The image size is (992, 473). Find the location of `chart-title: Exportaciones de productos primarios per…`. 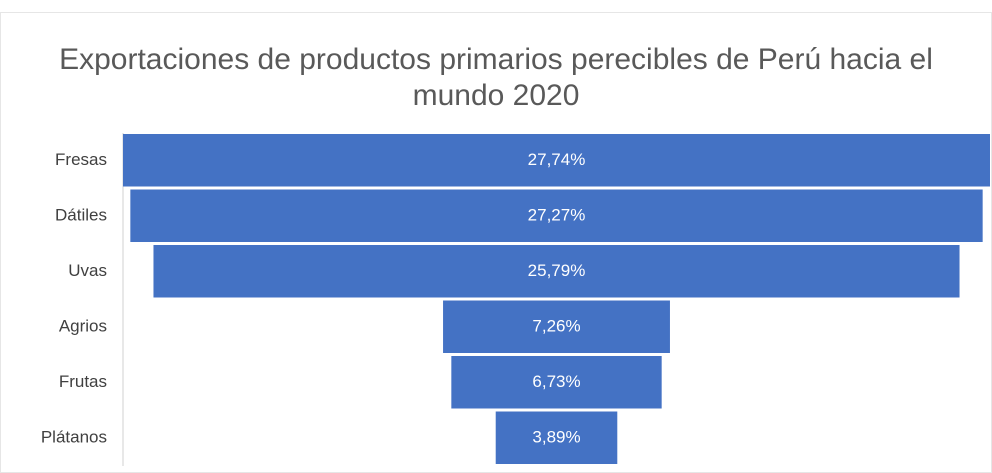

chart-title: Exportaciones de productos primarios per… is located at coordinates (496, 77).